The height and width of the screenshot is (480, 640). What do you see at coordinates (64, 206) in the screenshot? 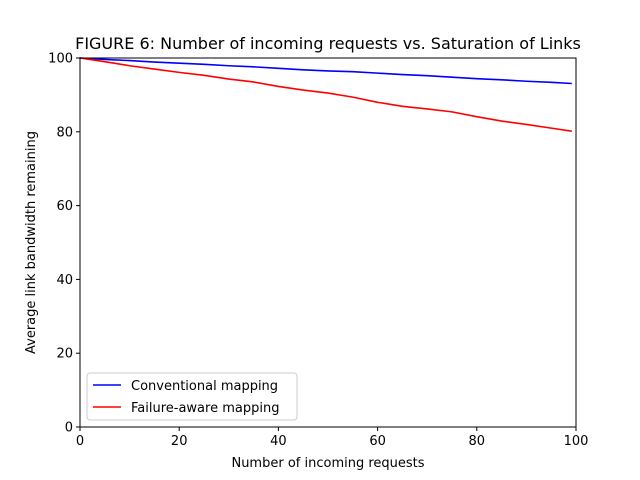
I see `y-tick-label: 60` at bounding box center [64, 206].